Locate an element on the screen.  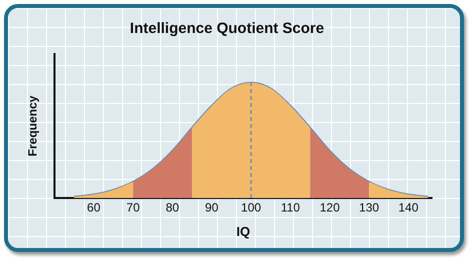
x-tick-label: 70 is located at coordinates (133, 207).